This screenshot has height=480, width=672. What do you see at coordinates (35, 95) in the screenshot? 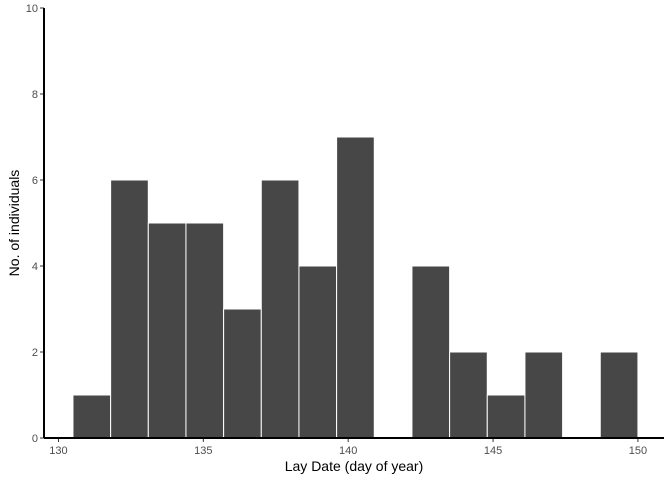
I see `y-tick-label: 8` at bounding box center [35, 95].